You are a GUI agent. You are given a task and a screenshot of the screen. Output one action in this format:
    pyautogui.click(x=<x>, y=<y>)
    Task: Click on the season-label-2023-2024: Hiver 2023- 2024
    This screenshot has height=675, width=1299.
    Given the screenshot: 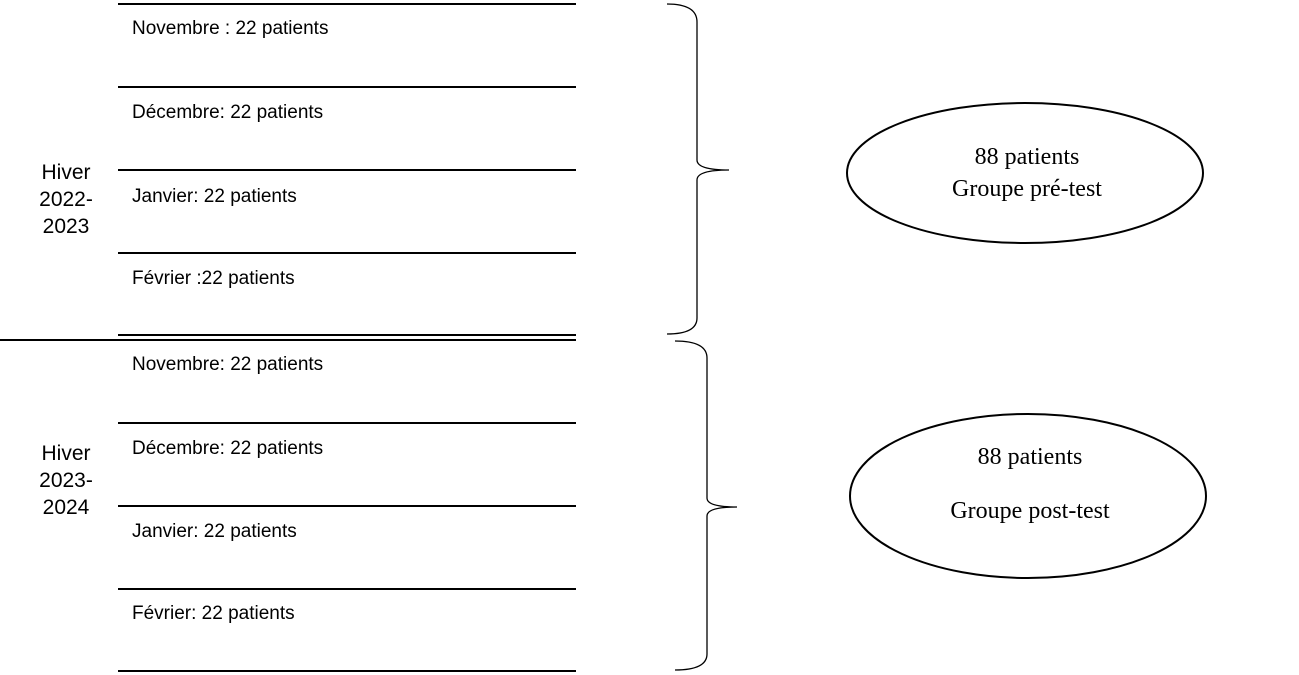 What is the action you would take?
    pyautogui.click(x=66, y=480)
    